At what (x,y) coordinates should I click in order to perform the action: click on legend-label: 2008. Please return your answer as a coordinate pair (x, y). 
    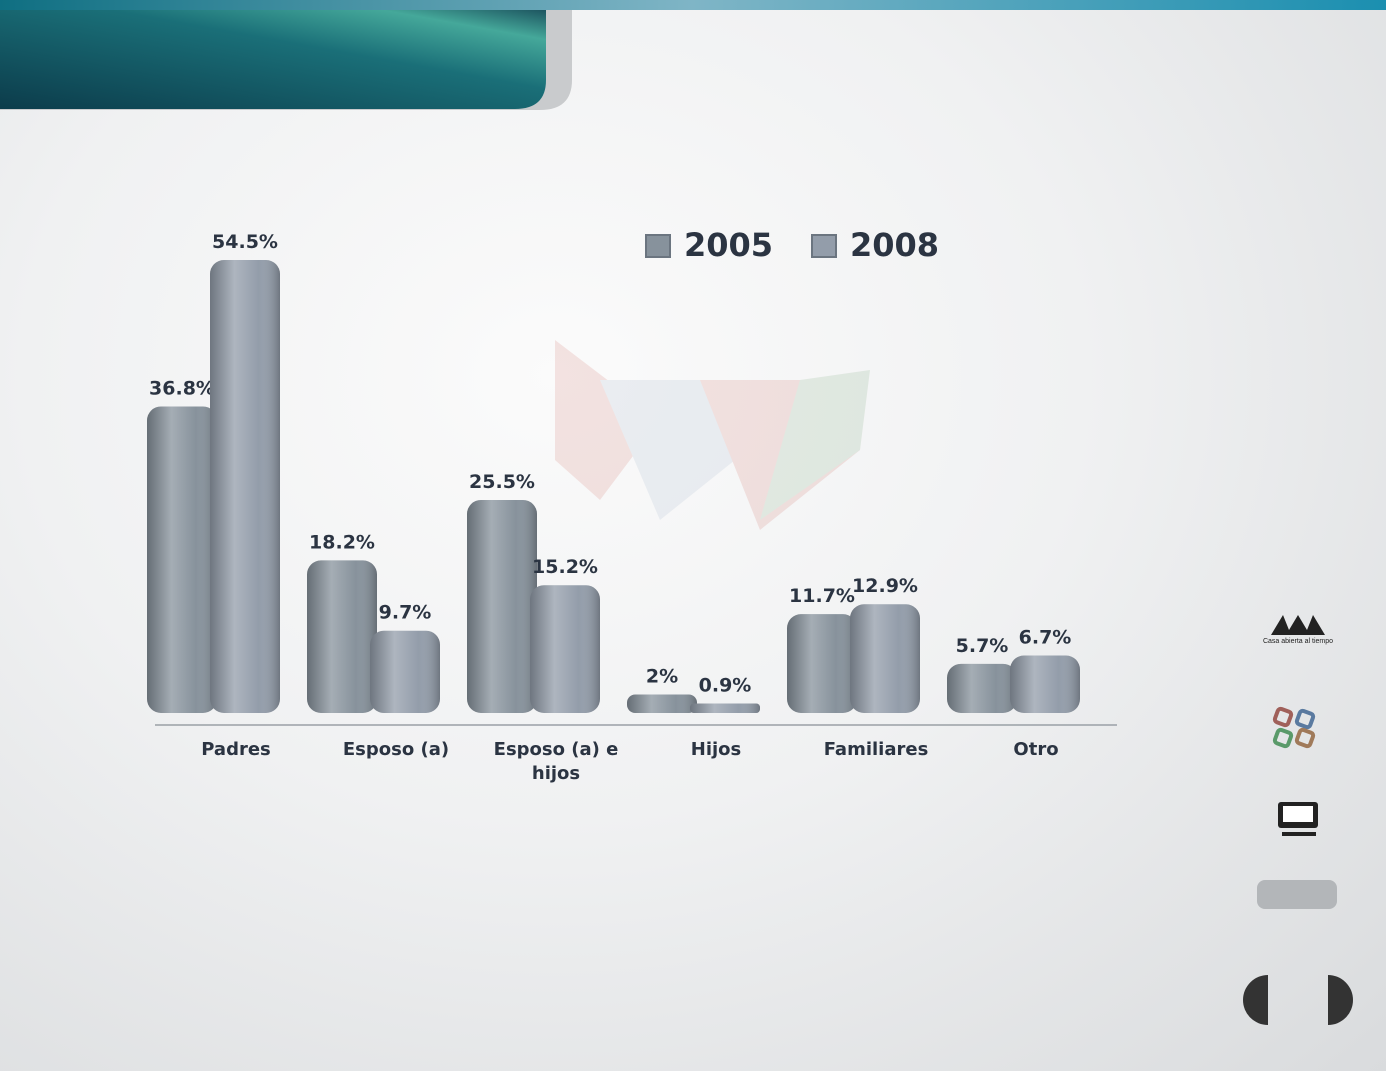
    Looking at the image, I should click on (894, 245).